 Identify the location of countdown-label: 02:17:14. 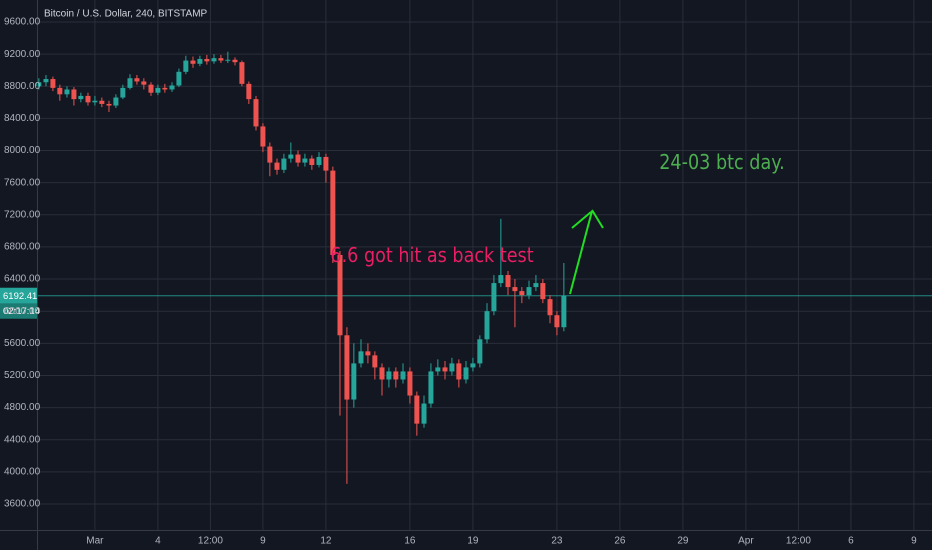
(21, 311).